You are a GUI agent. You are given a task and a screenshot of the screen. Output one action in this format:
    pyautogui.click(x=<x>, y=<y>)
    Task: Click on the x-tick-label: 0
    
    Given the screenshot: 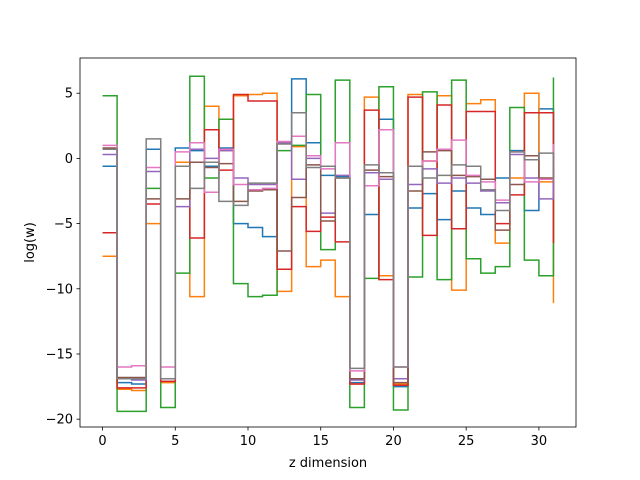 What is the action you would take?
    pyautogui.click(x=102, y=441)
    